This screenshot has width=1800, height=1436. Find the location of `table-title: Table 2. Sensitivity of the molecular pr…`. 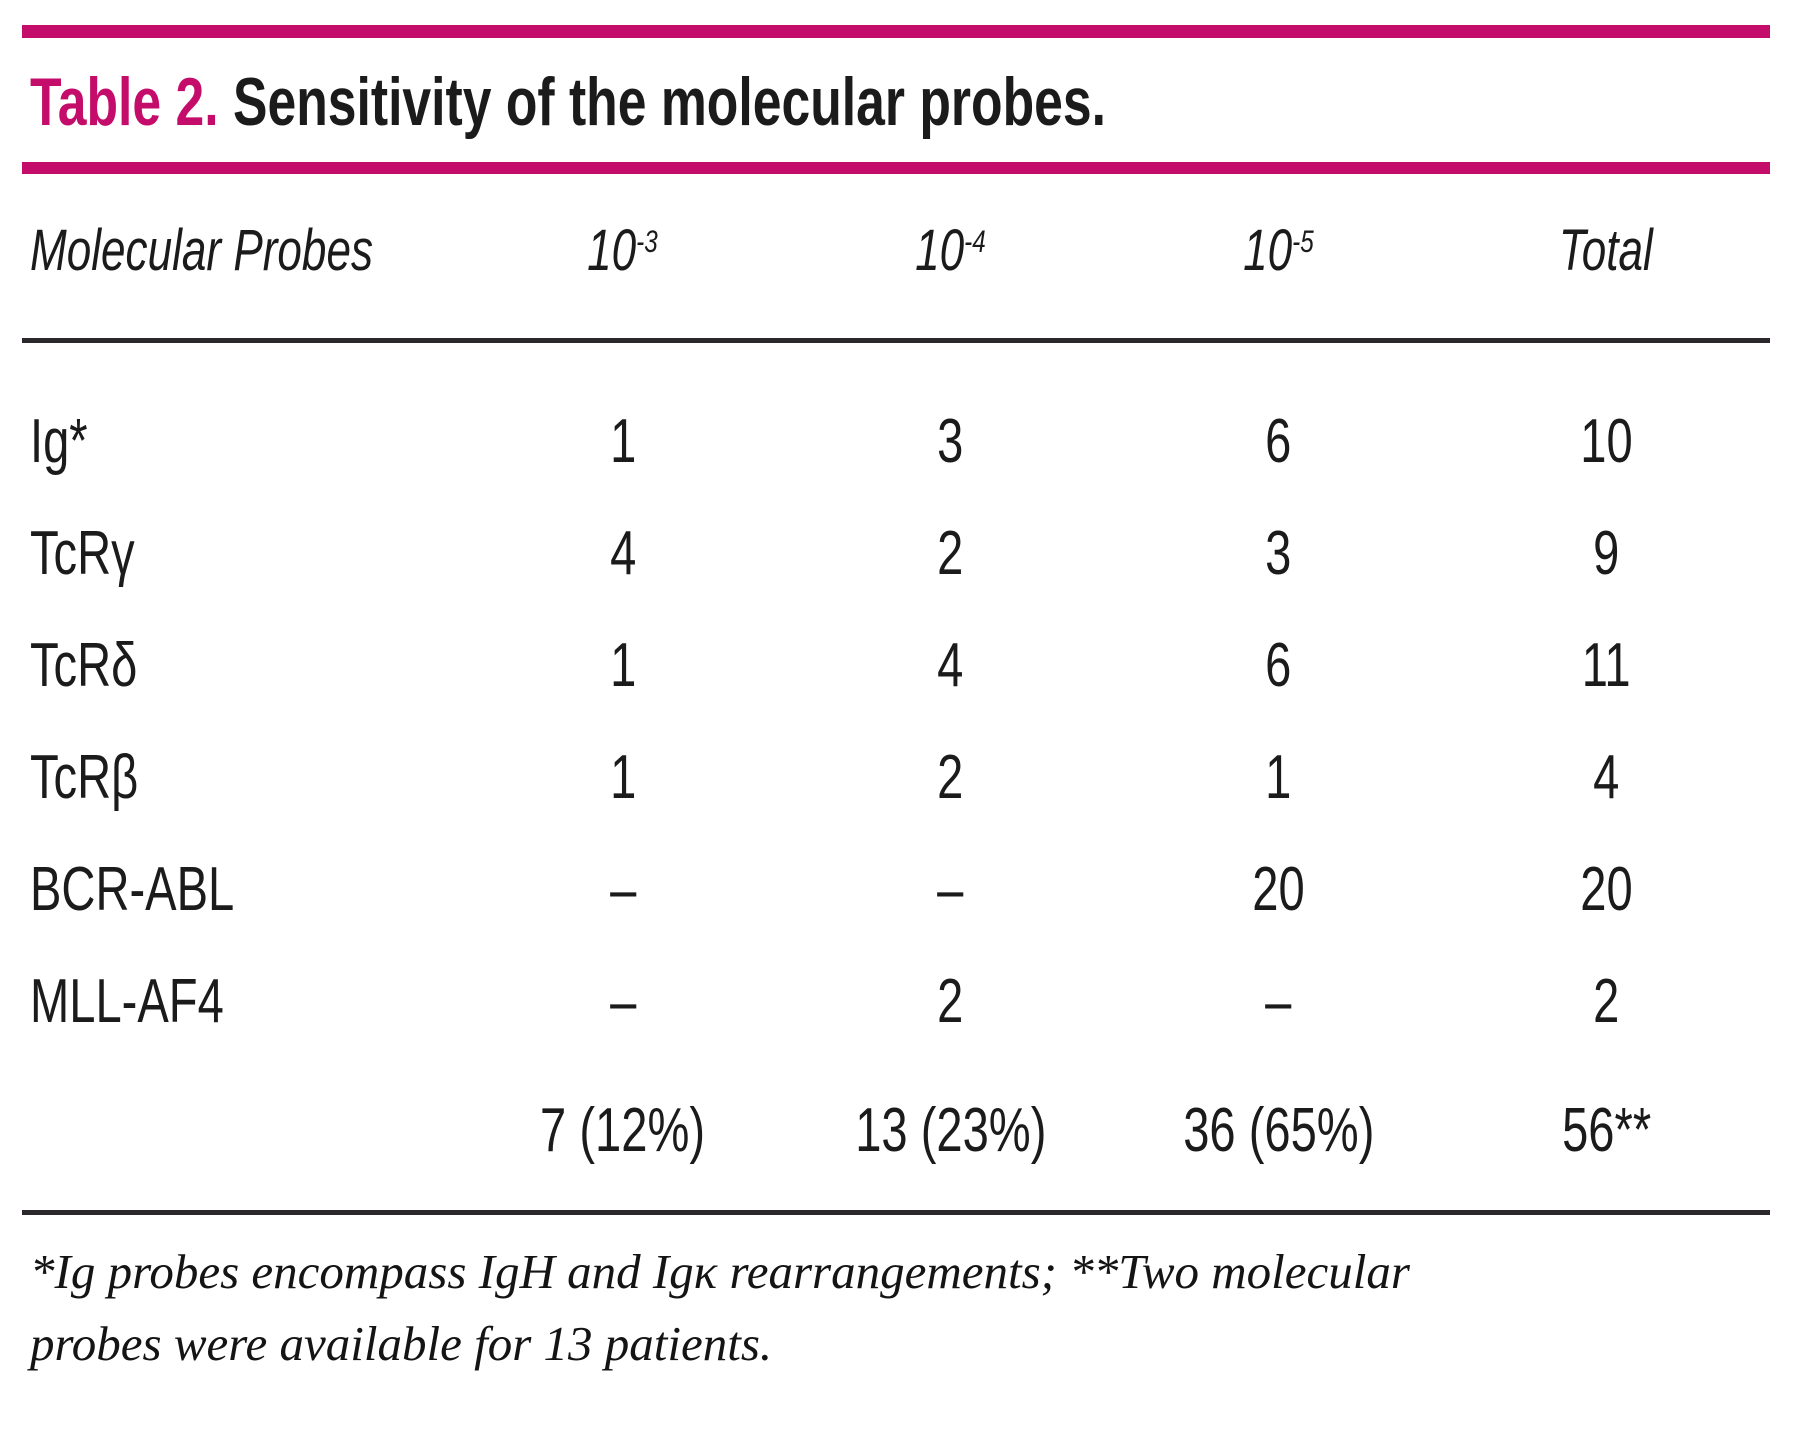

table-title: Table 2. Sensitivity of the molecular pr… is located at coordinates (738, 102).